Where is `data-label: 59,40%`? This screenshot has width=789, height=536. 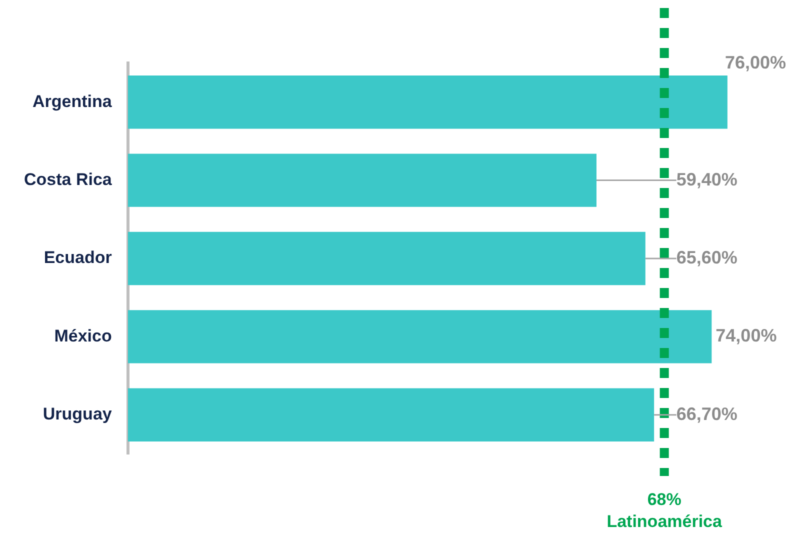 data-label: 59,40% is located at coordinates (707, 179).